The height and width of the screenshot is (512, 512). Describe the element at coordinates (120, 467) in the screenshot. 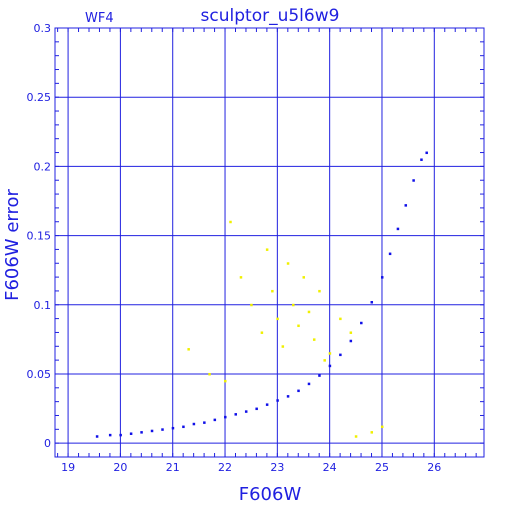

I see `x-tick-label: 20` at that location.